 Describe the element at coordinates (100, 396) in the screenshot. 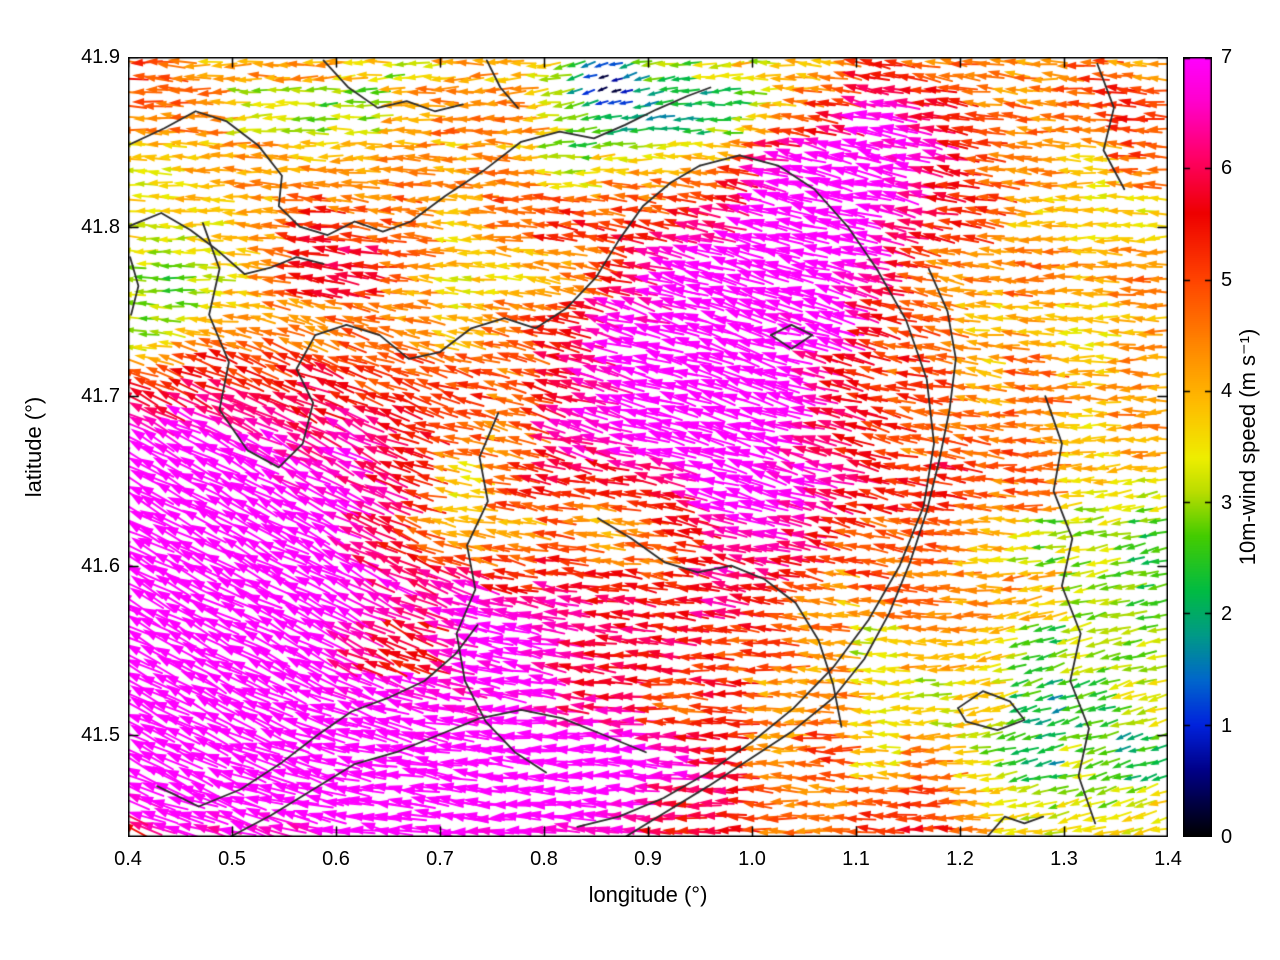

I see `y-tick-label: 41.7` at that location.